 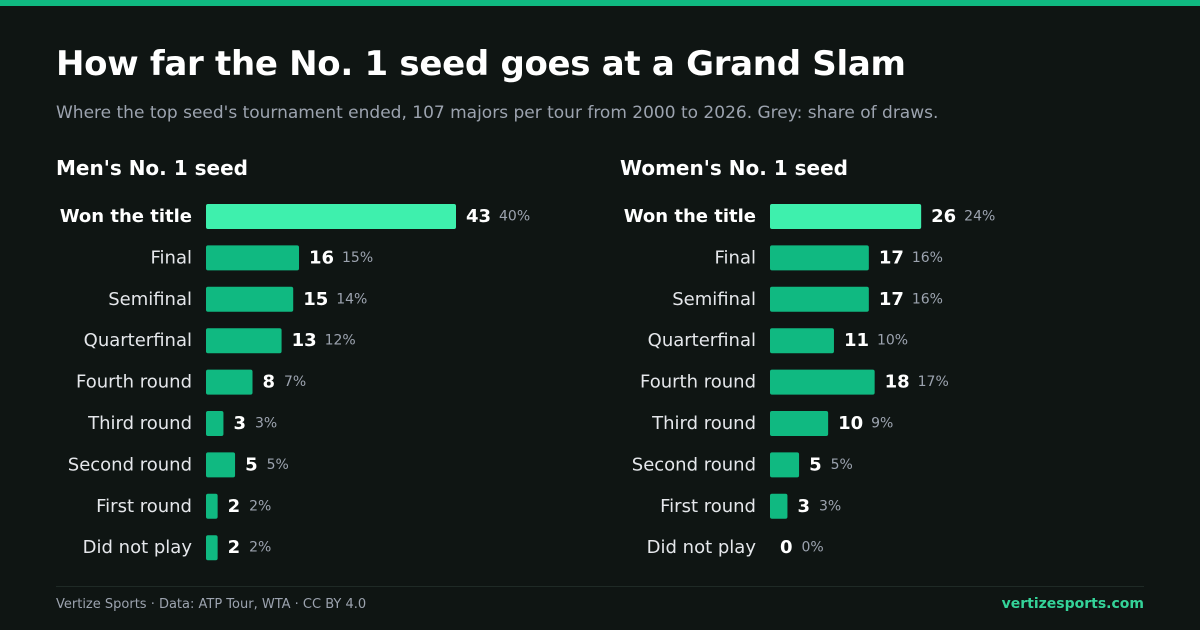 I want to click on women-percent-label: 3%, so click(x=830, y=506).